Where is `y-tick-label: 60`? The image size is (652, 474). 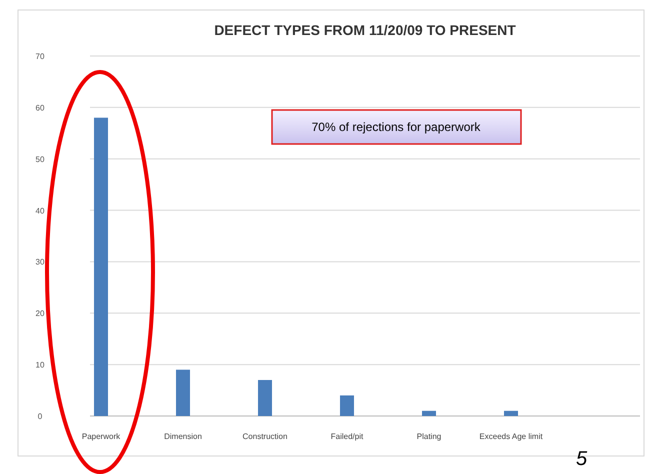
y-tick-label: 60 is located at coordinates (40, 107).